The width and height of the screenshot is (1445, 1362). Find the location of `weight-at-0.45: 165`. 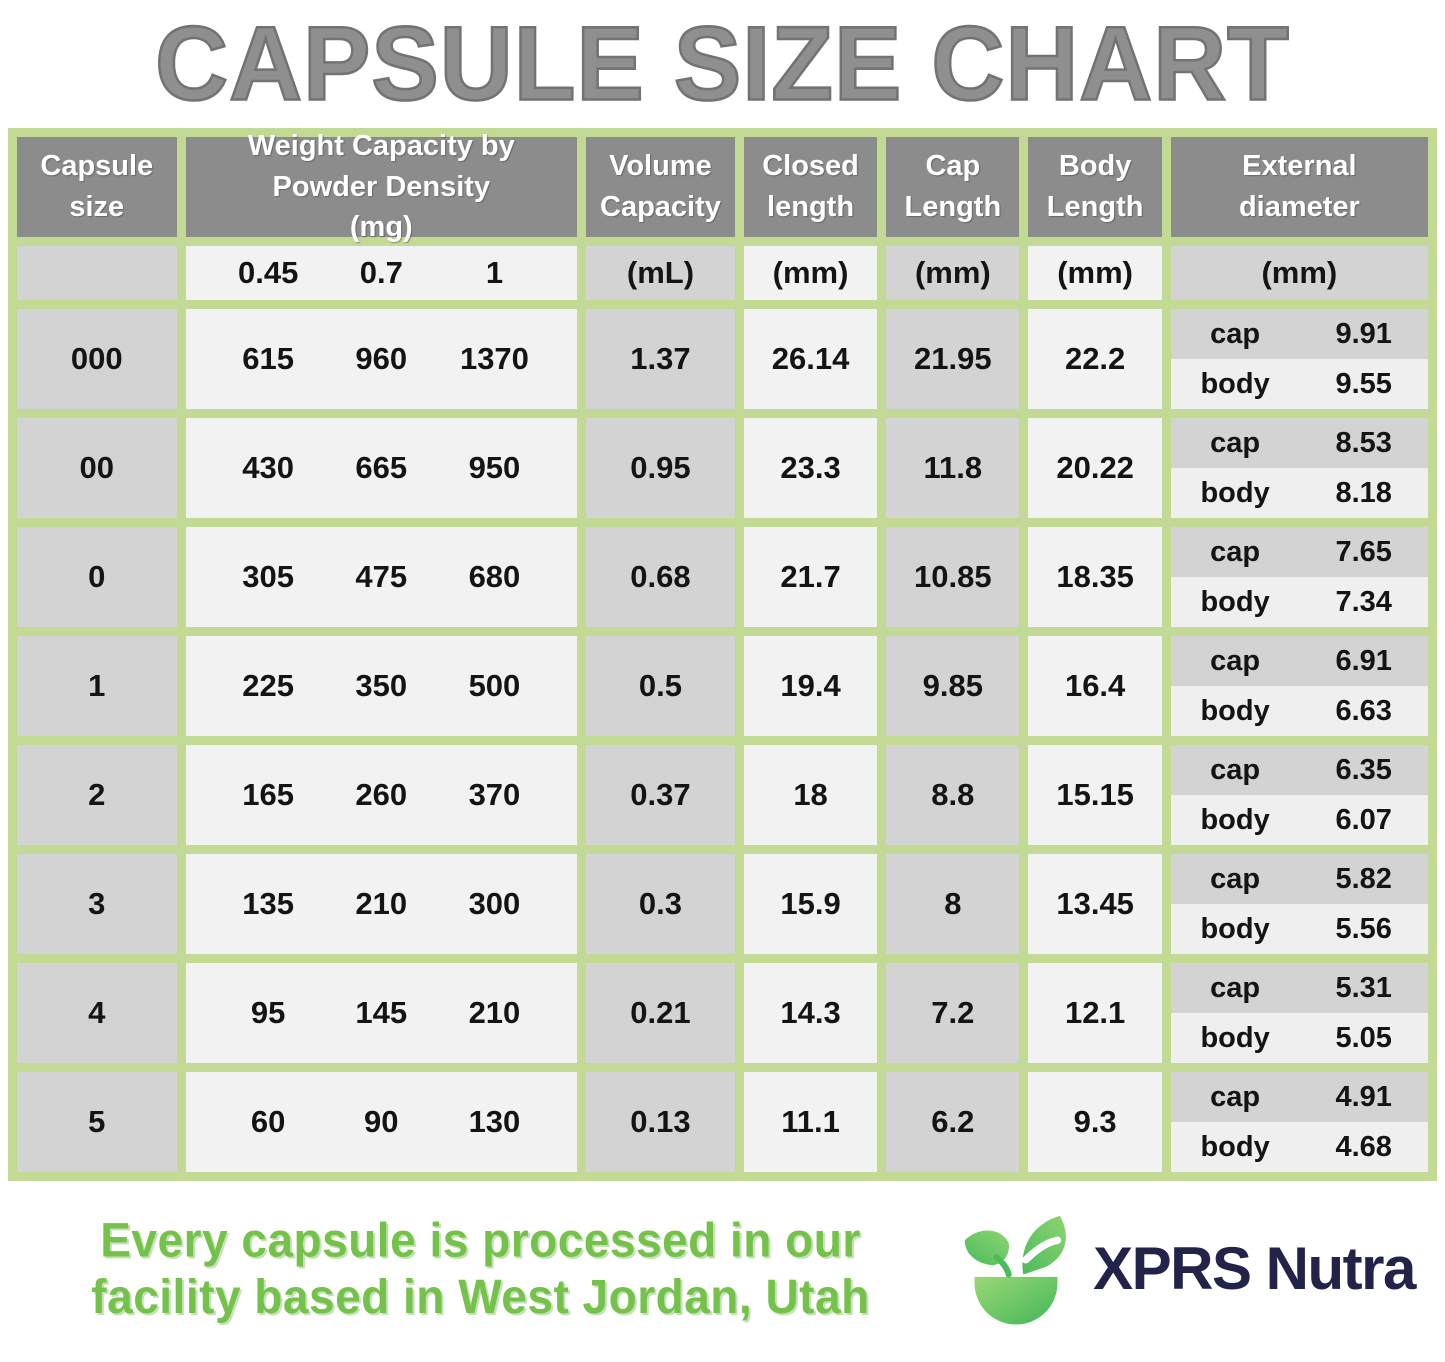

weight-at-0.45: 165 is located at coordinates (268, 794).